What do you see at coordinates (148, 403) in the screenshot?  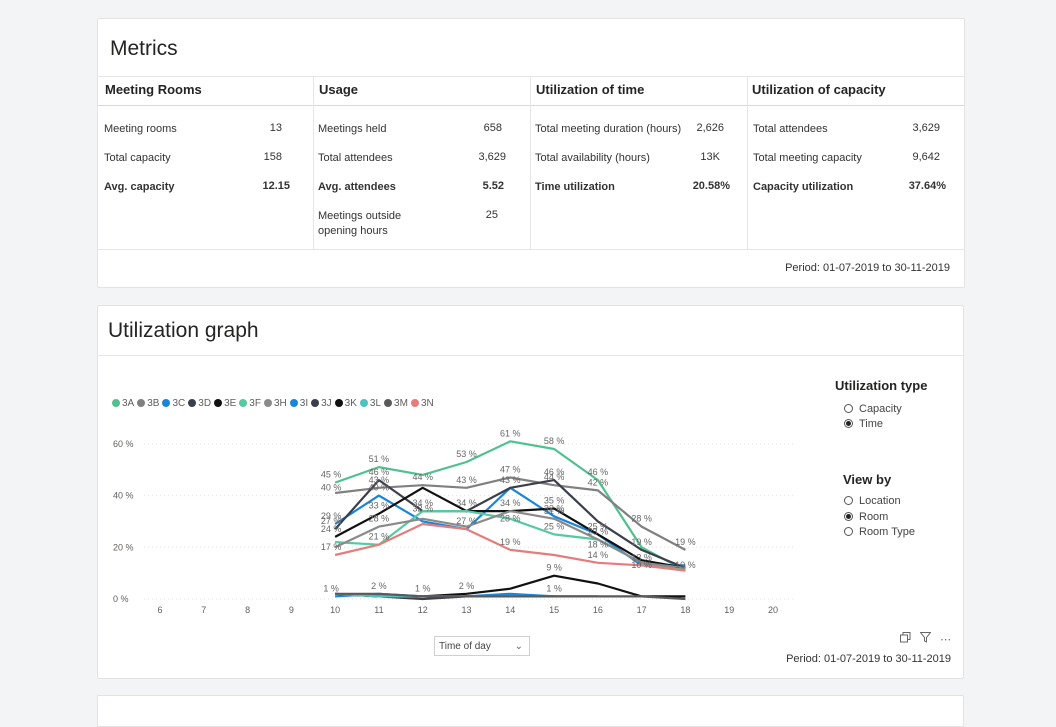 I see `legend-item-3b: 3B` at bounding box center [148, 403].